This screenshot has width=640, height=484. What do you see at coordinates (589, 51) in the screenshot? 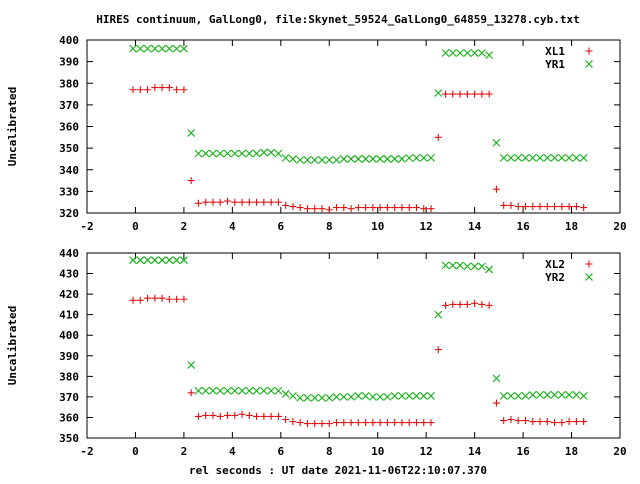
I see `legend-marker` at bounding box center [589, 51].